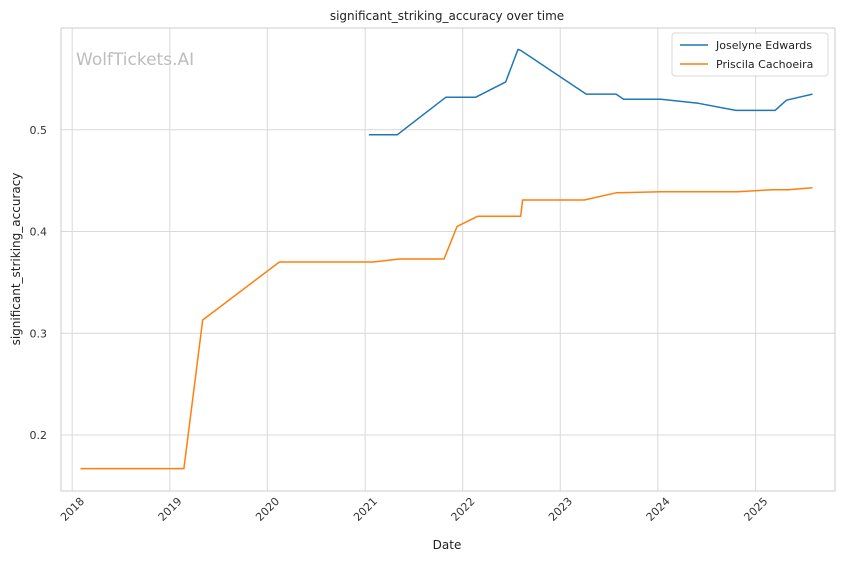  I want to click on y-tick-label: 0.2, so click(39, 435).